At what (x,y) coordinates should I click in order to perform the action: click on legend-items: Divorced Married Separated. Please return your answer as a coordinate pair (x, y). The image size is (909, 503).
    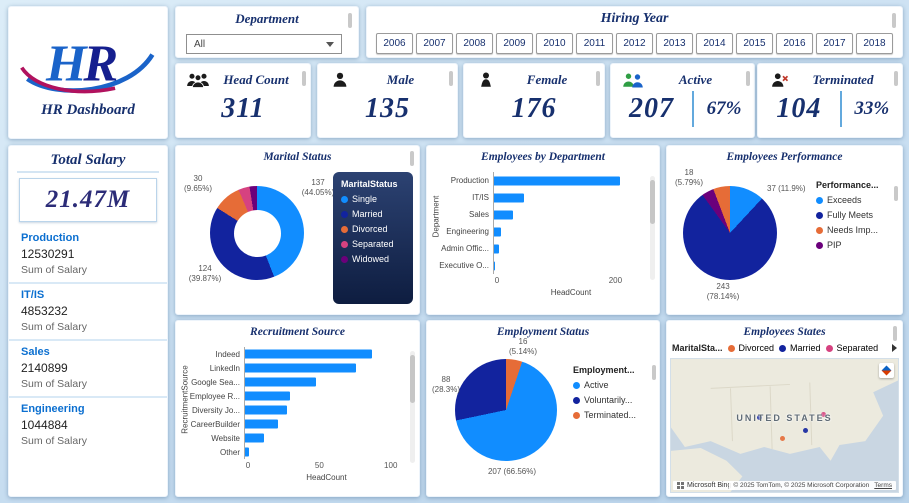
    Looking at the image, I should click on (802, 348).